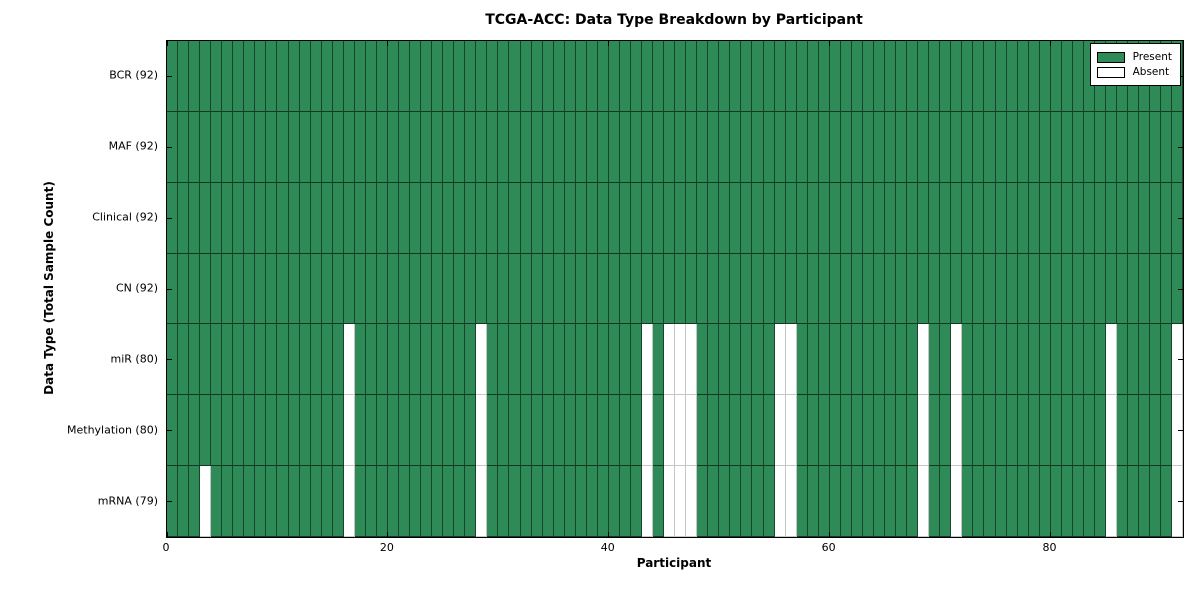  What do you see at coordinates (675, 502) in the screenshot?
I see `heatmap-row` at bounding box center [675, 502].